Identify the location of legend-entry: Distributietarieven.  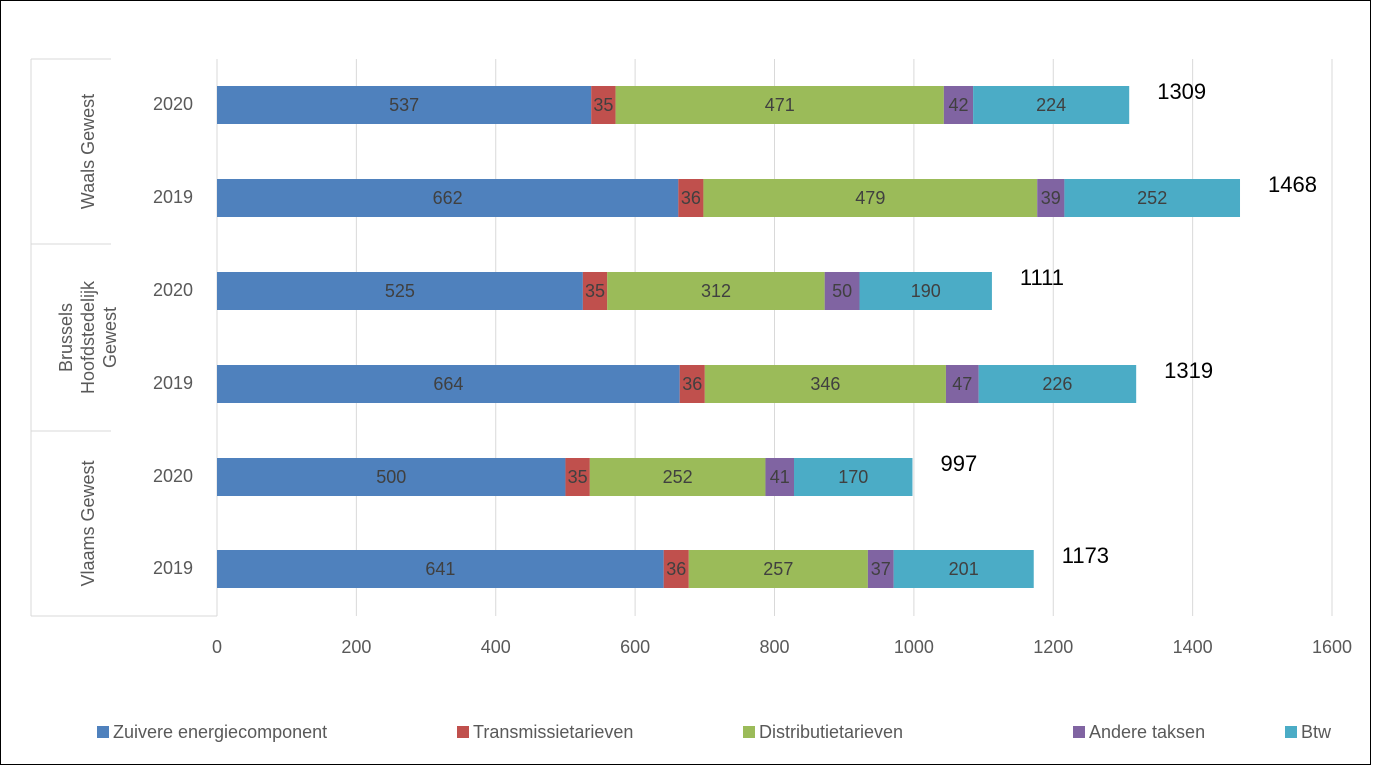
(831, 732).